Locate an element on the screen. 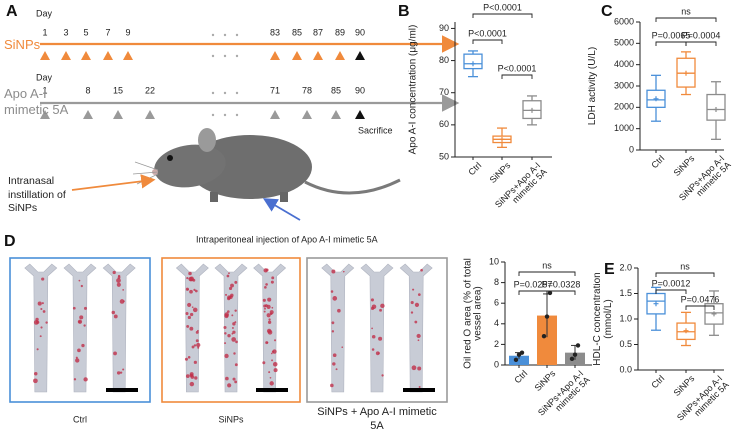 This screenshot has height=432, width=756. image-label-box: SiNPs + Apo A-I mimetic 5A is located at coordinates (377, 419).